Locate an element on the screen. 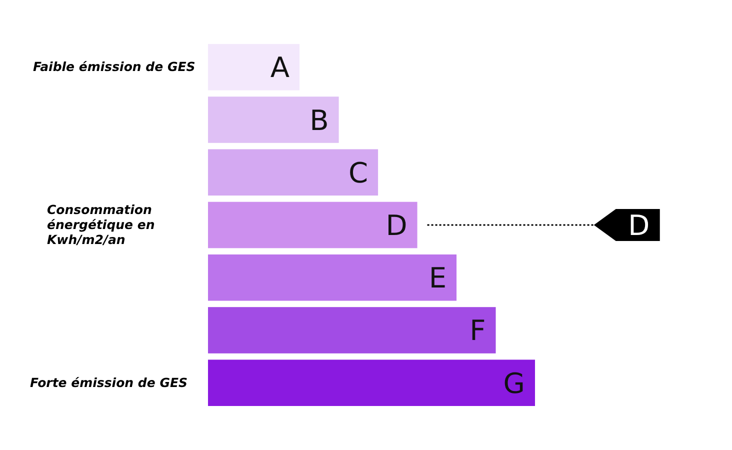  y-tick-label: B is located at coordinates (319, 120).